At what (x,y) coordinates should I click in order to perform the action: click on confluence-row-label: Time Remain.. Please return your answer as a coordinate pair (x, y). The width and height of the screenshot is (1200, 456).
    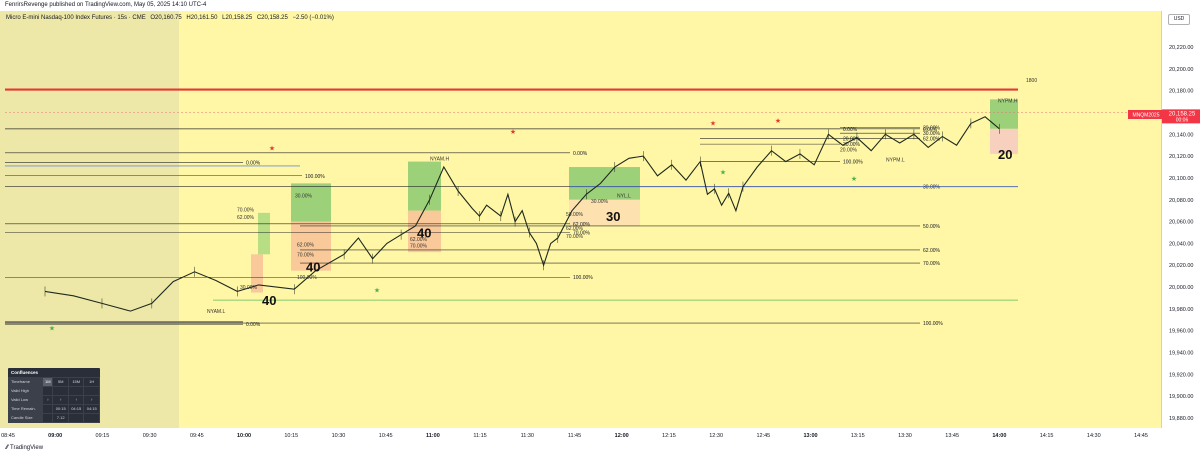
    Looking at the image, I should click on (25, 409).